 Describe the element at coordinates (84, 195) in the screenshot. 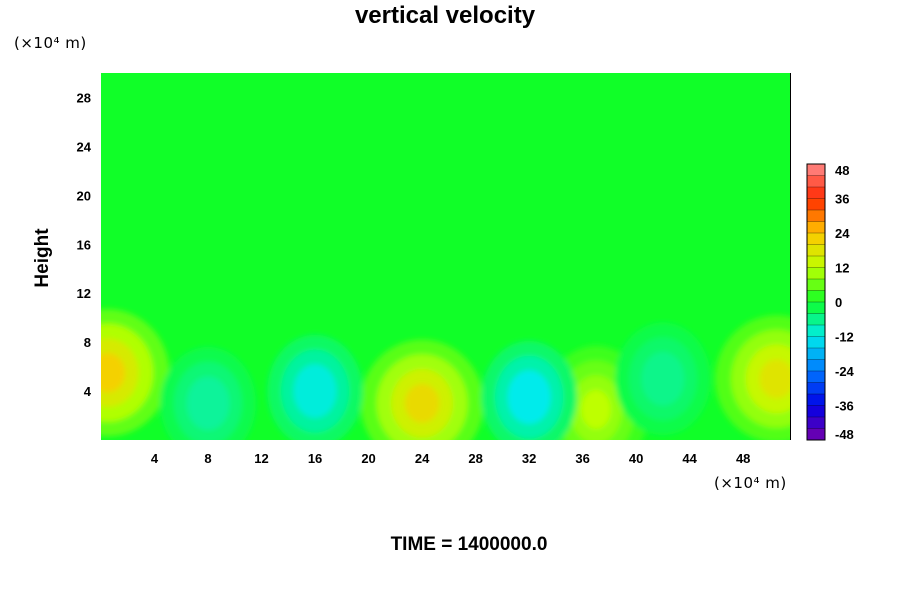

I see `y-tick-label: 20` at that location.